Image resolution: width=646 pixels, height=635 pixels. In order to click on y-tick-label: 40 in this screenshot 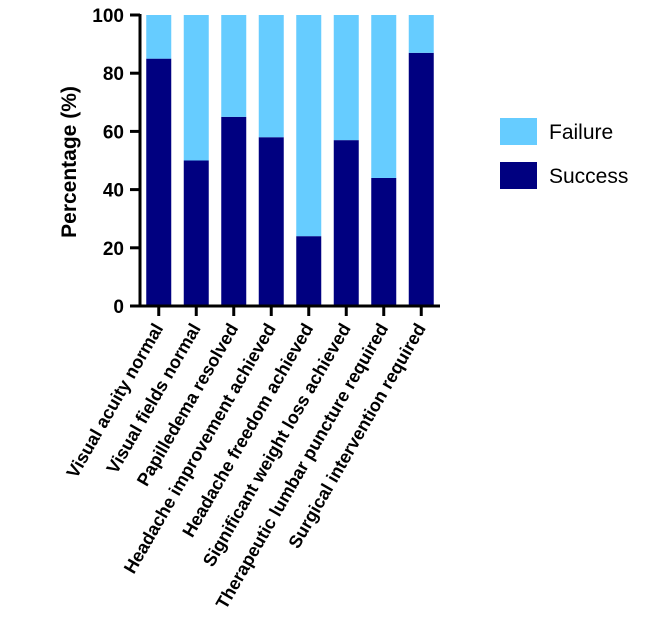, I will do `click(113, 191)`.